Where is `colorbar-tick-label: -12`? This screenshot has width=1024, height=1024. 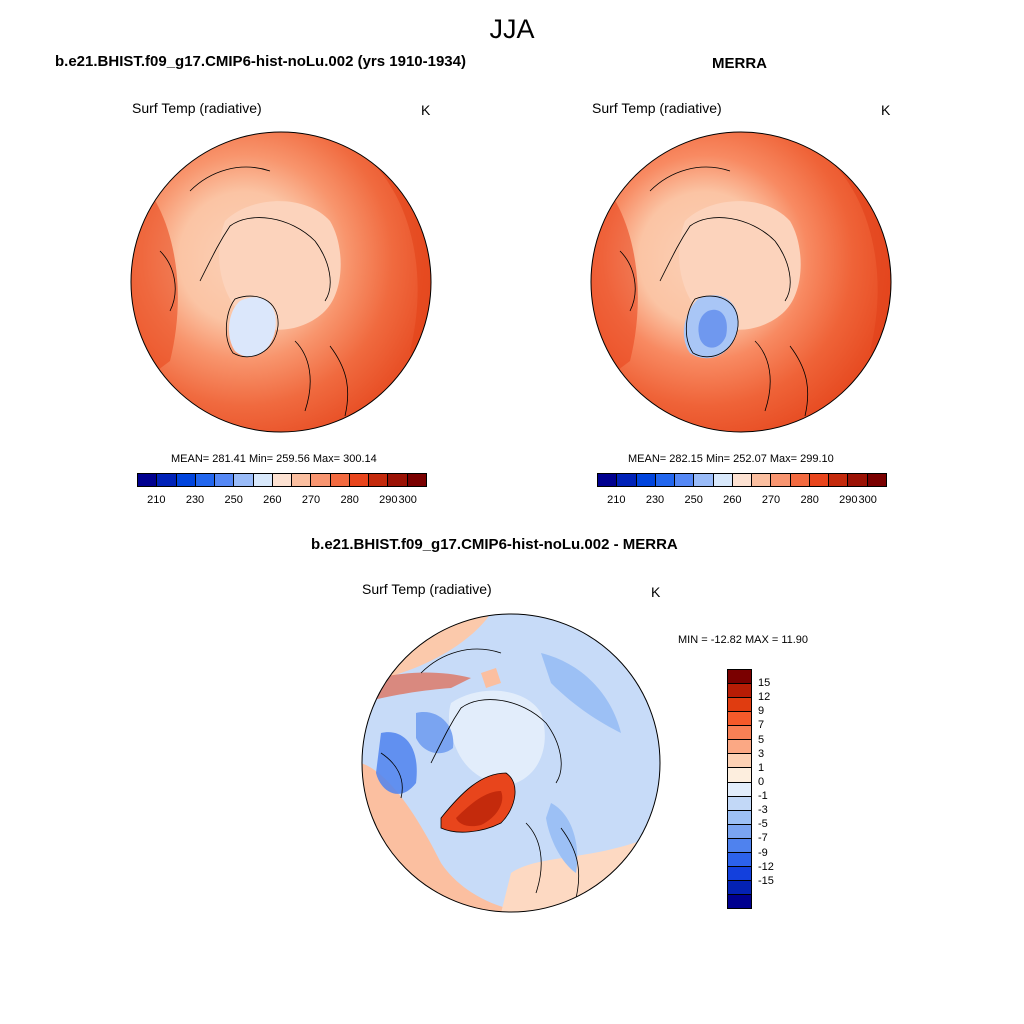
colorbar-tick-label: -12 is located at coordinates (766, 866).